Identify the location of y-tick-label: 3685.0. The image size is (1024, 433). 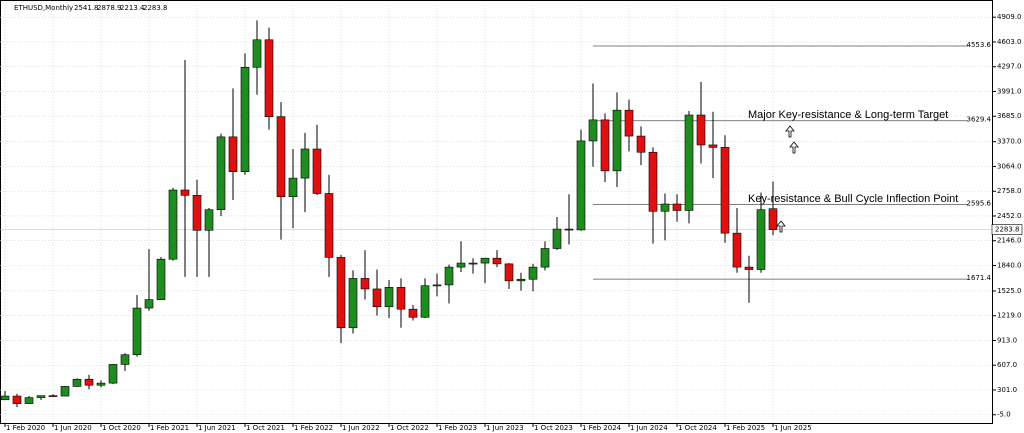
(1009, 116).